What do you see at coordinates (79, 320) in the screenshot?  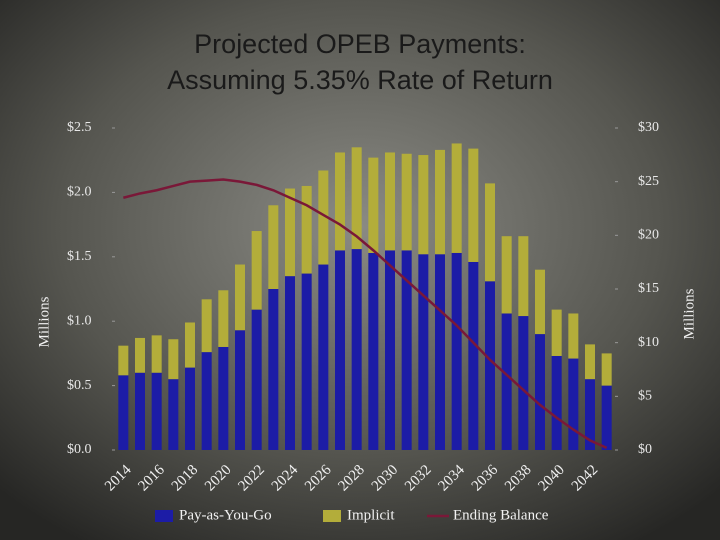 I see `y-tick-label: $1.0` at bounding box center [79, 320].